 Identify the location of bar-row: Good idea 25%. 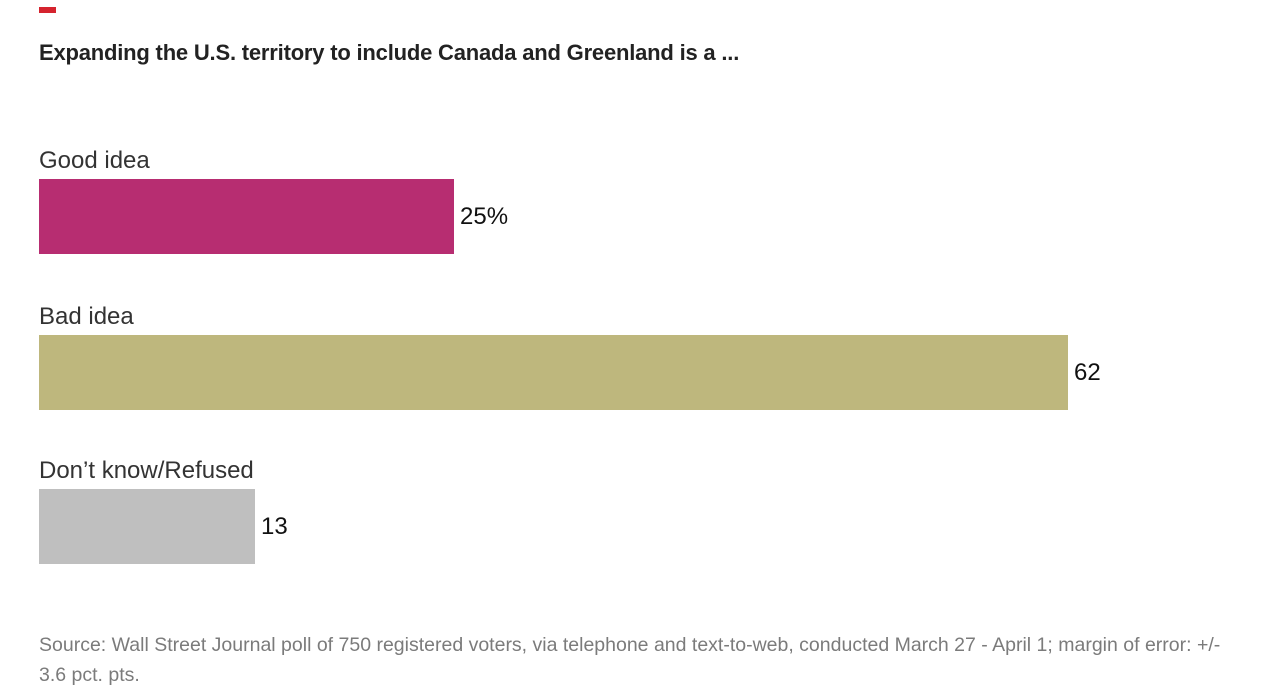
(273, 201).